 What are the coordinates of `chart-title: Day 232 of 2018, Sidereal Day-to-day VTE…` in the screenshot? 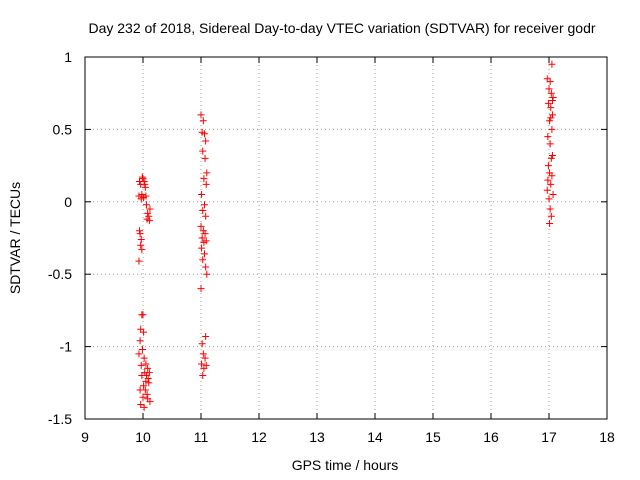 It's located at (341, 28).